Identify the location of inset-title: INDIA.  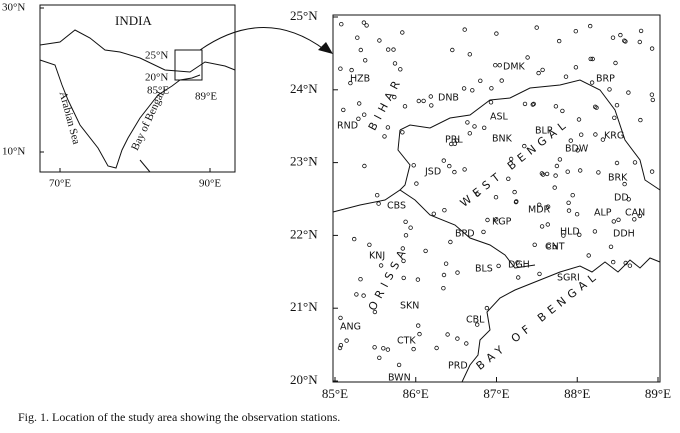
(133, 20).